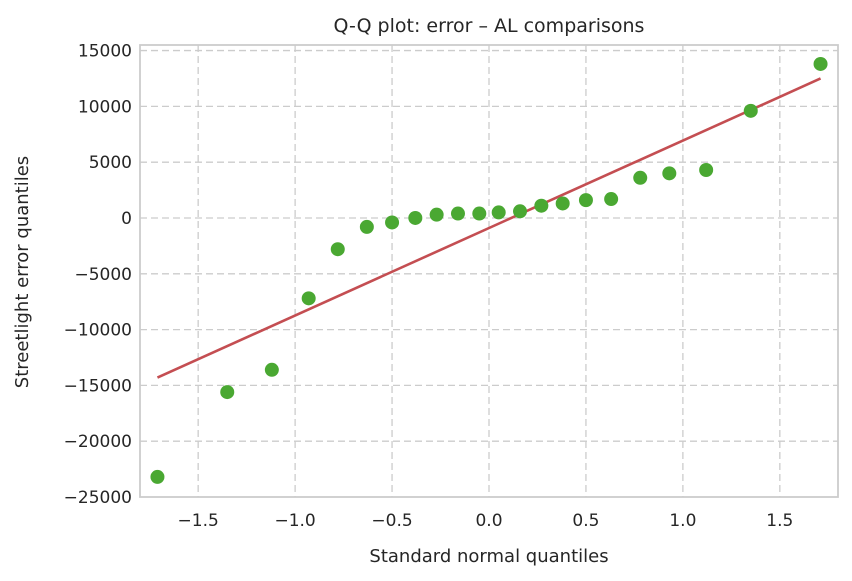 The image size is (852, 581). Describe the element at coordinates (22, 272) in the screenshot. I see `y-axis-title: Streetlight error quantiles` at that location.